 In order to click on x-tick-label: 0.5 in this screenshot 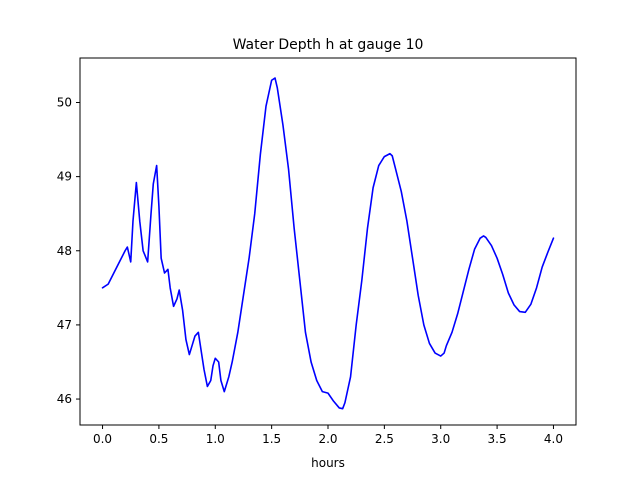, I will do `click(158, 439)`.